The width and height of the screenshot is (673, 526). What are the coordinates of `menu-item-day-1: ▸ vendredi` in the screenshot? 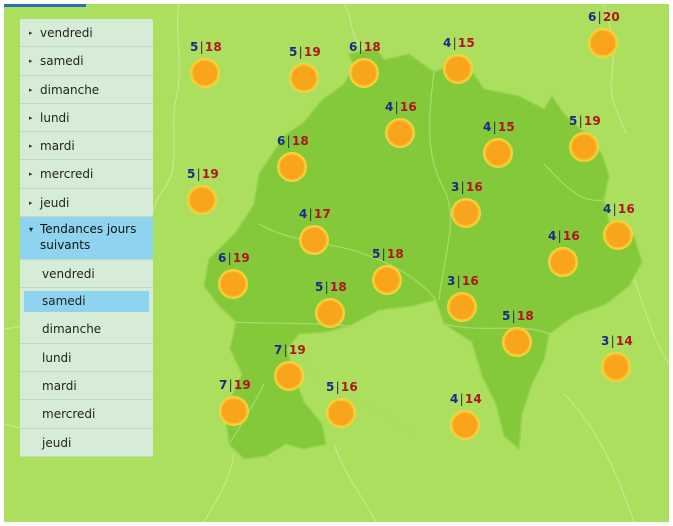 It's located at (86, 33).